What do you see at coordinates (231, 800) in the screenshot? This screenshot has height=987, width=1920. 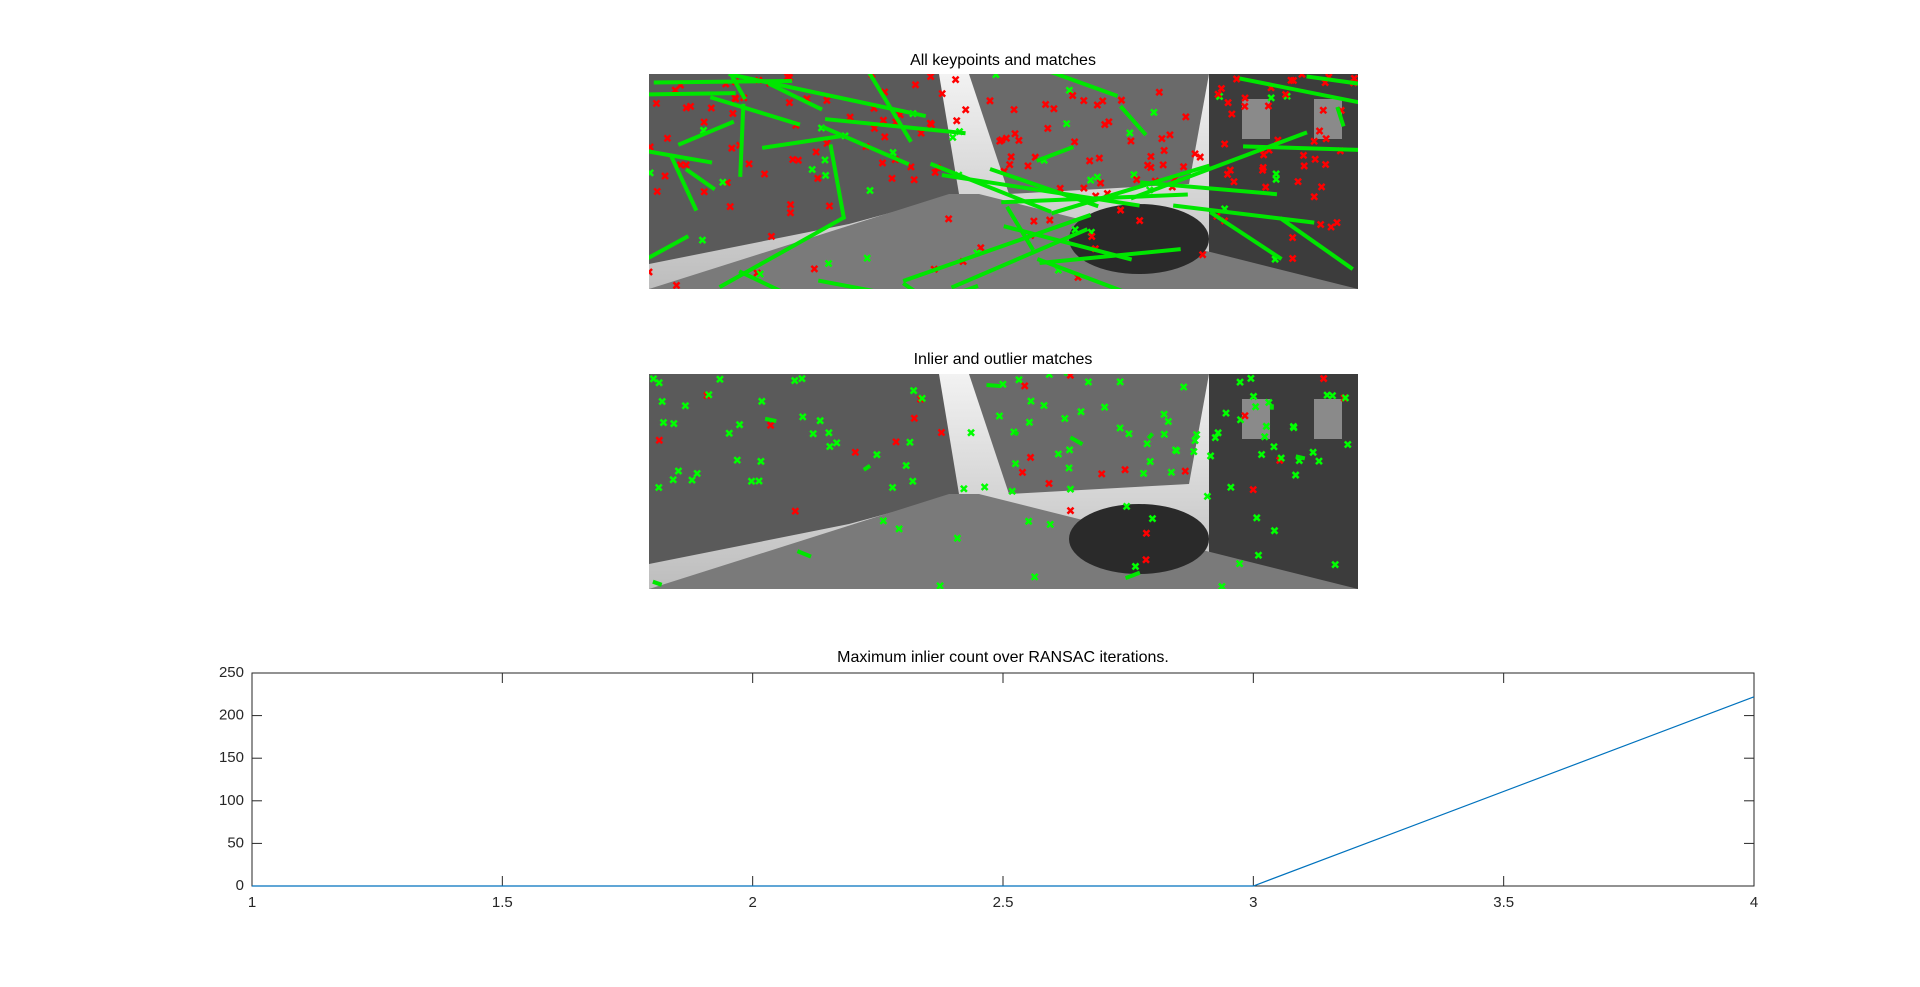 I see `y-tick-label: 100` at bounding box center [231, 800].